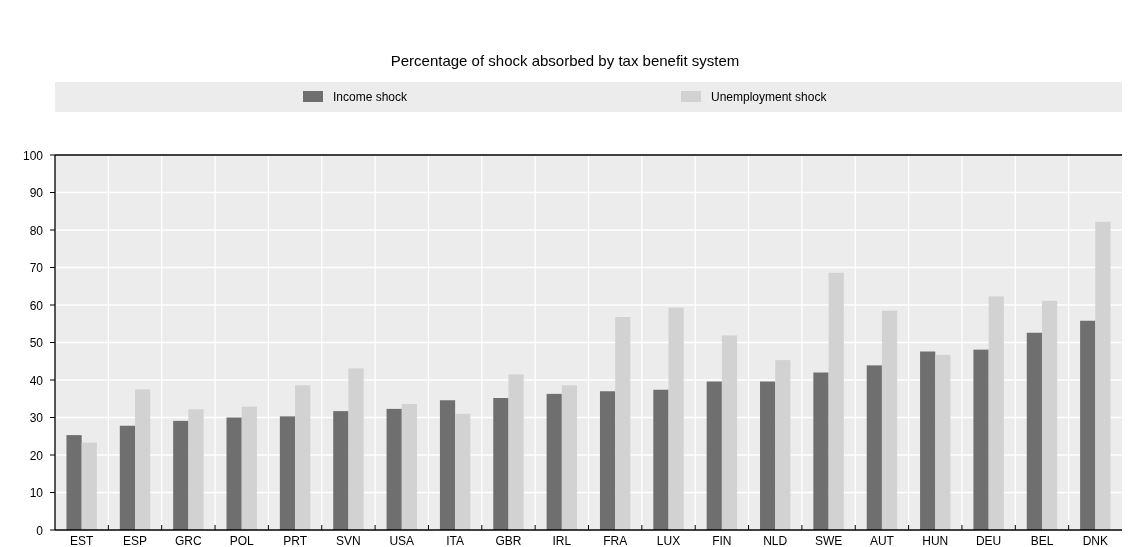 The image size is (1130, 547). I want to click on x-tick-label: NLD, so click(775, 540).